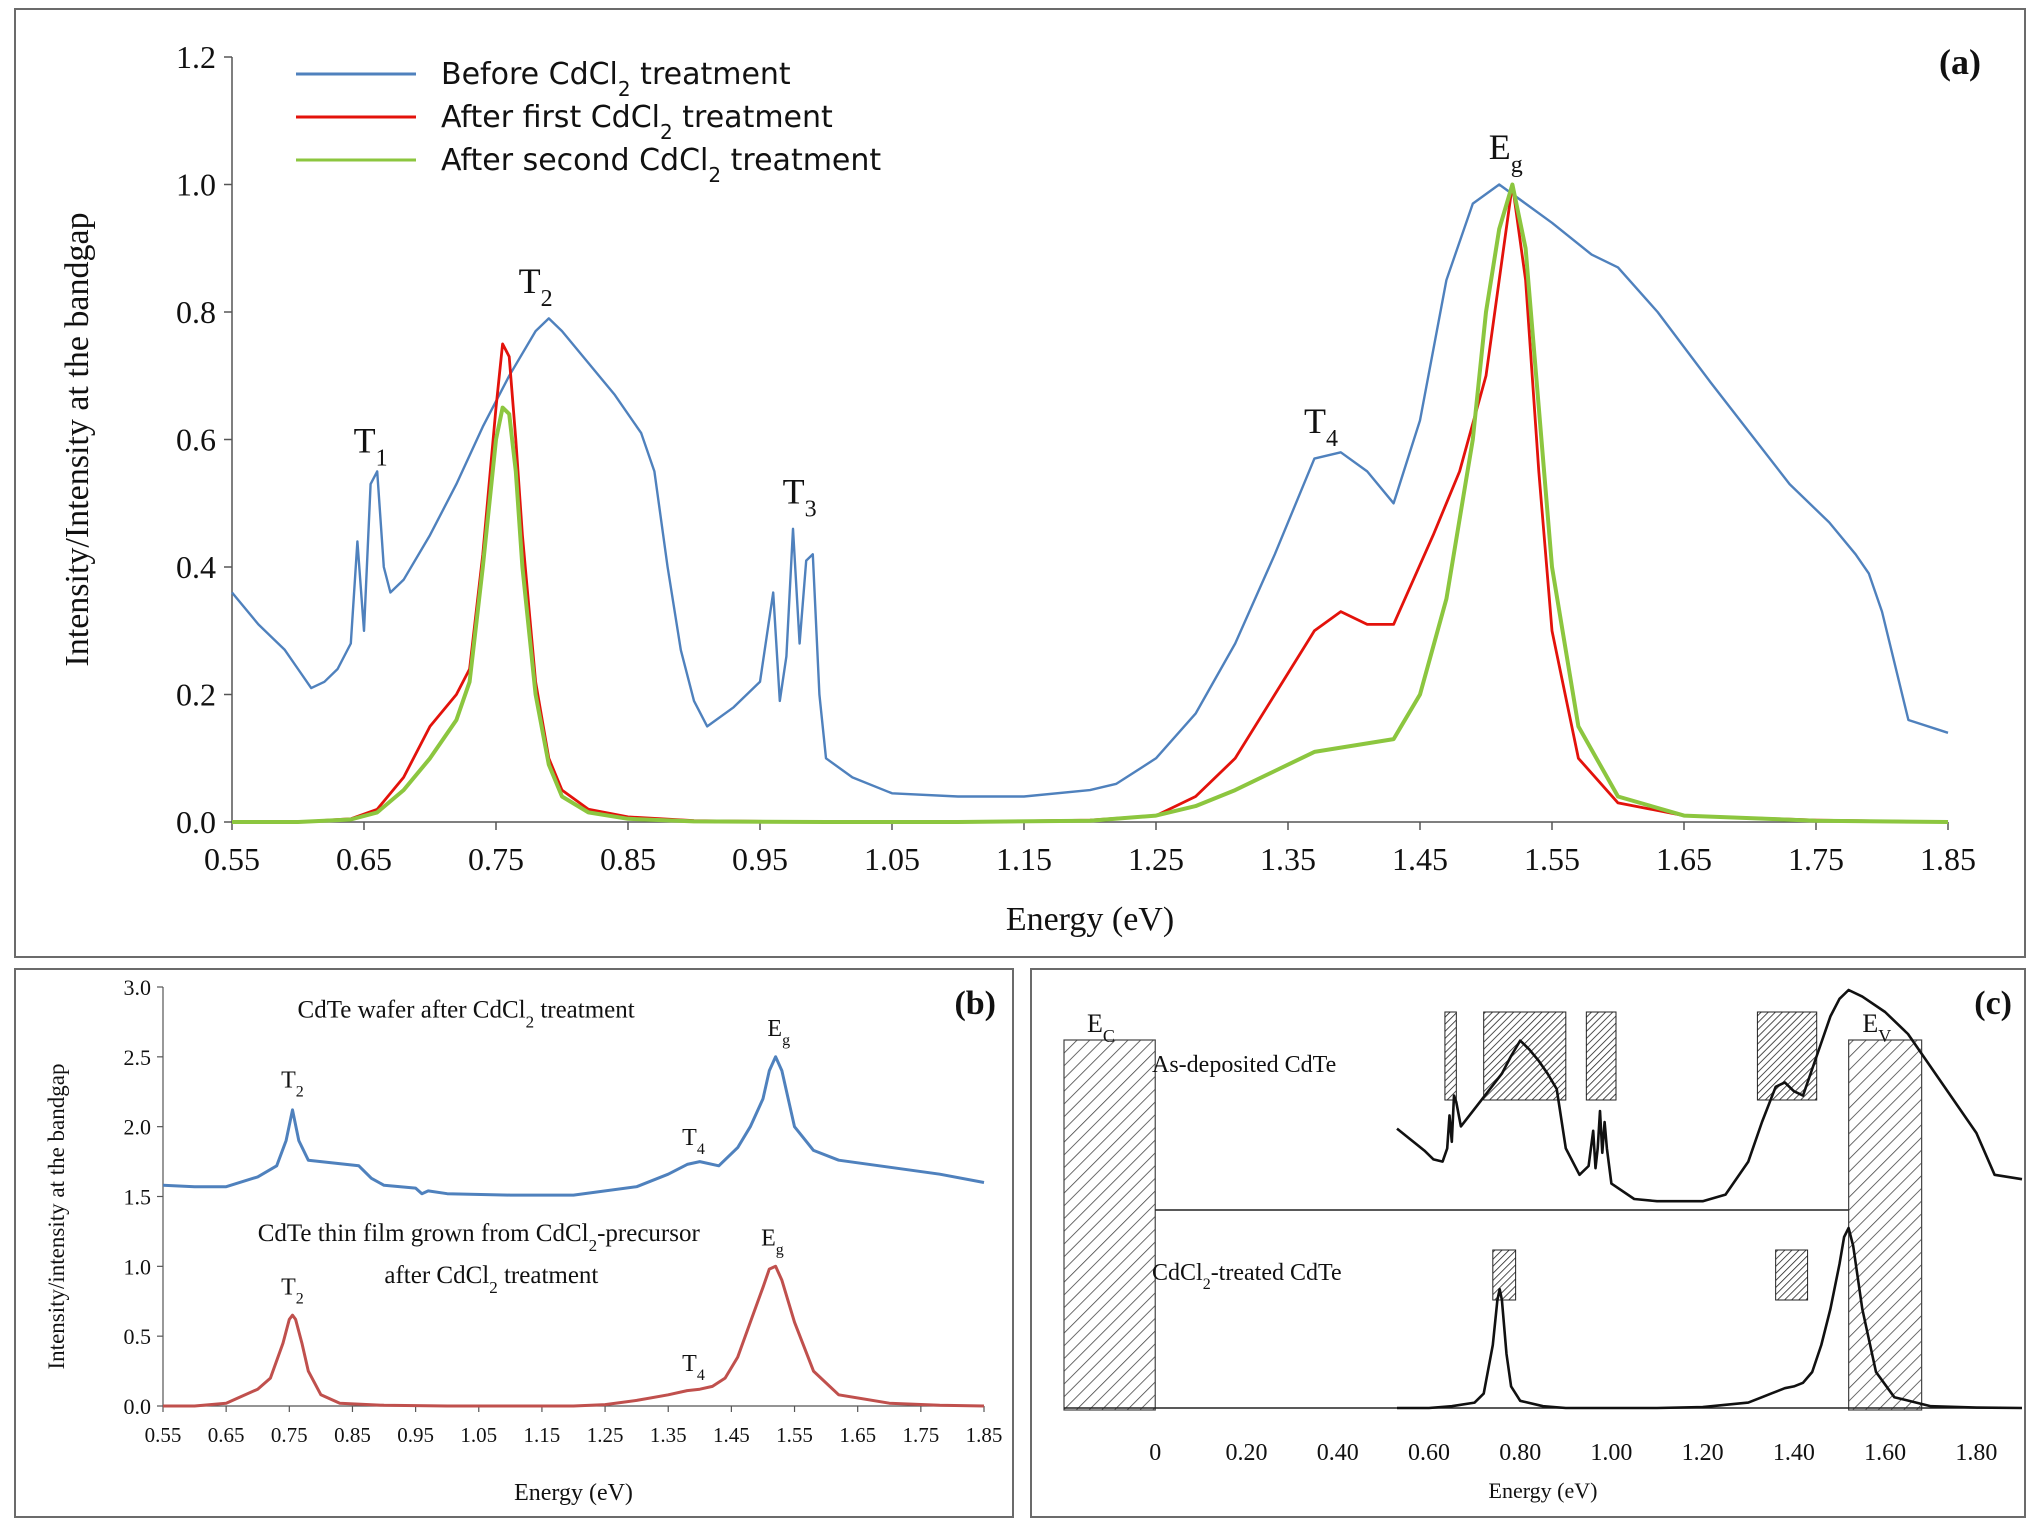 Image resolution: width=2036 pixels, height=1526 pixels. What do you see at coordinates (1611, 1453) in the screenshot?
I see `x-tick-label-c: 1.00` at bounding box center [1611, 1453].